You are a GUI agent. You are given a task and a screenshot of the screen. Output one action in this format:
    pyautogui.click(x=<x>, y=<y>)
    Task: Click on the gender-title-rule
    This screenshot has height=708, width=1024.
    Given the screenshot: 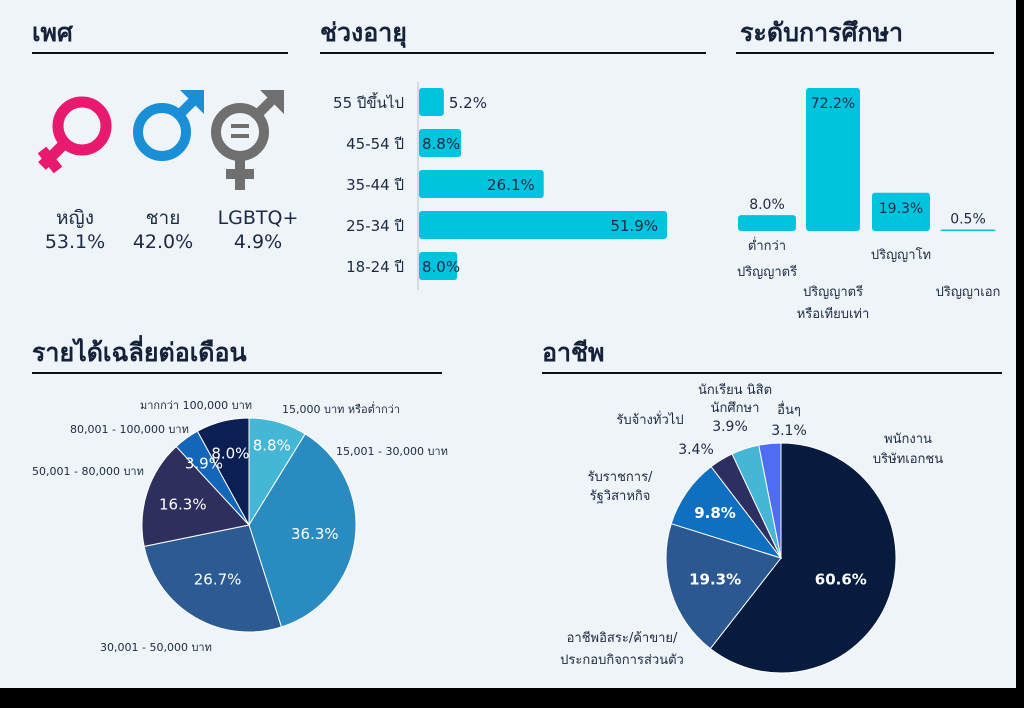 What is the action you would take?
    pyautogui.click(x=160, y=53)
    